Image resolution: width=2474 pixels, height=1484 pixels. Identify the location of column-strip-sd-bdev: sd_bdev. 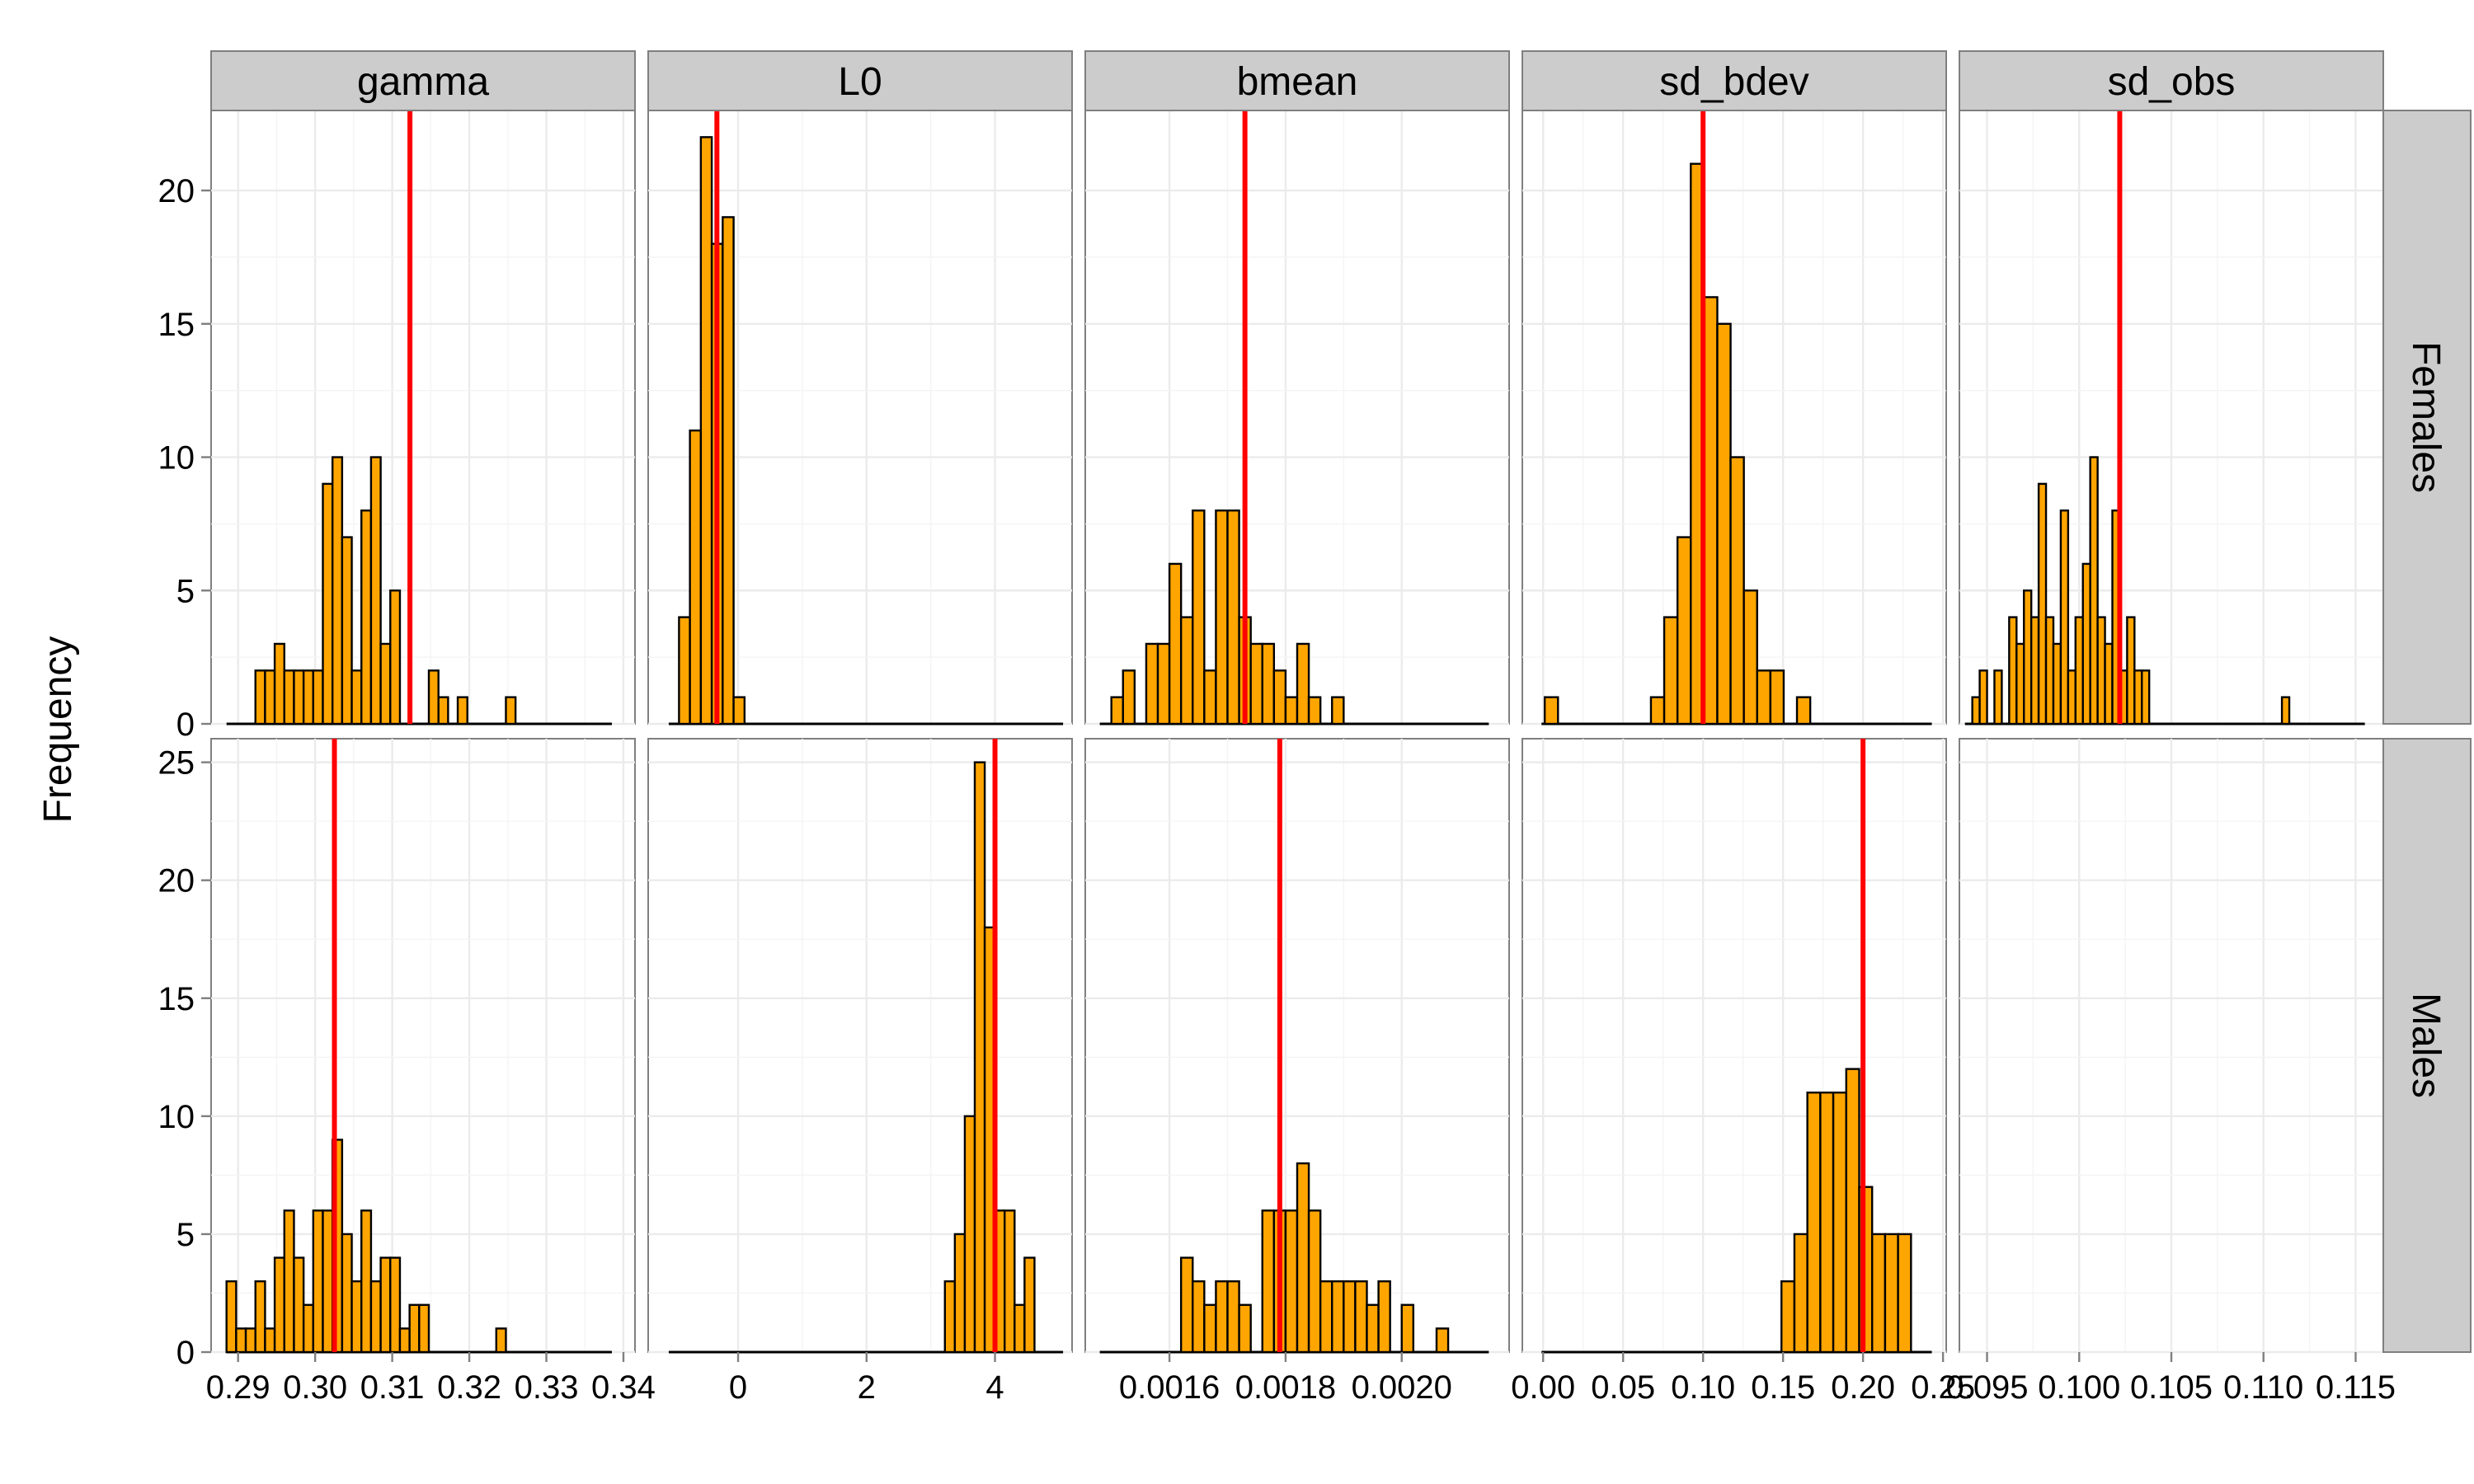
(1734, 80).